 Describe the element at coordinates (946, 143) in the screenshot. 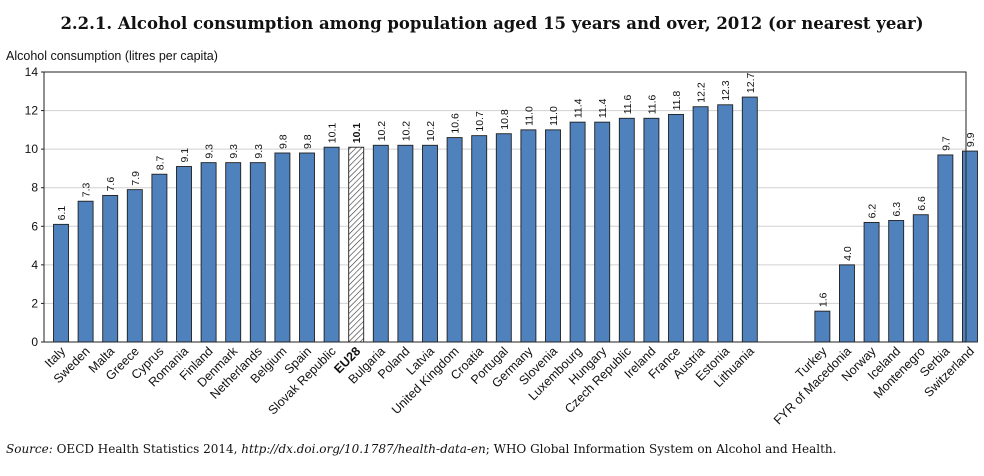

I see `data-label-serbia: 9.7` at that location.